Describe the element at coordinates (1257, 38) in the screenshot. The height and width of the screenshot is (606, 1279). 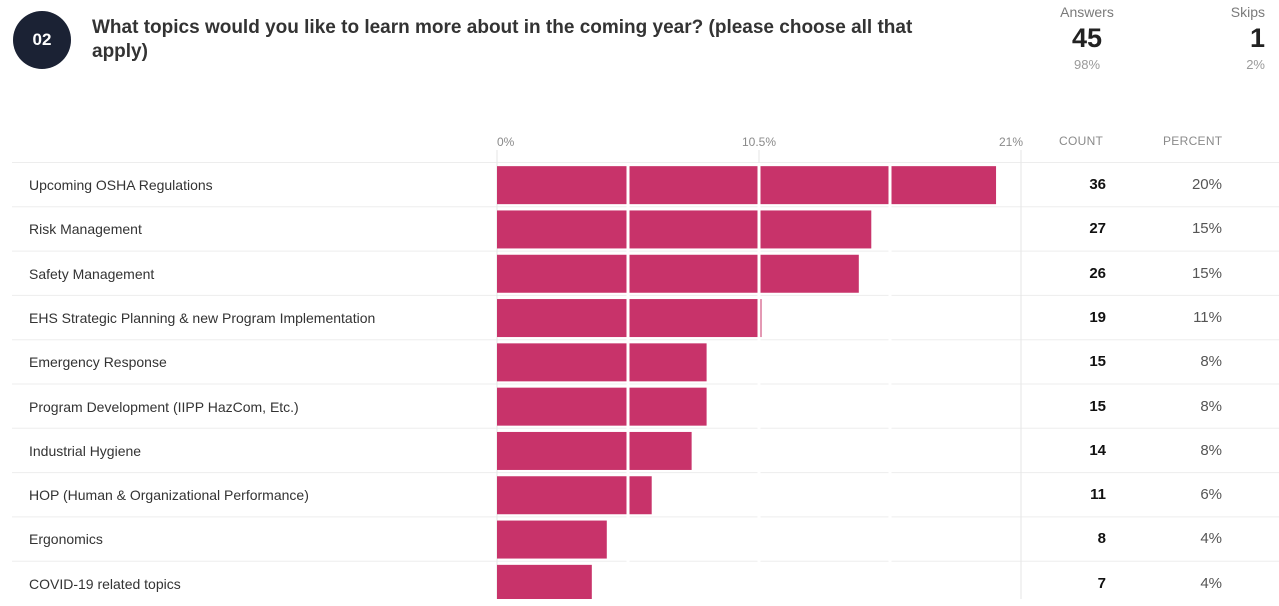
I see `skips-value: 1` at that location.